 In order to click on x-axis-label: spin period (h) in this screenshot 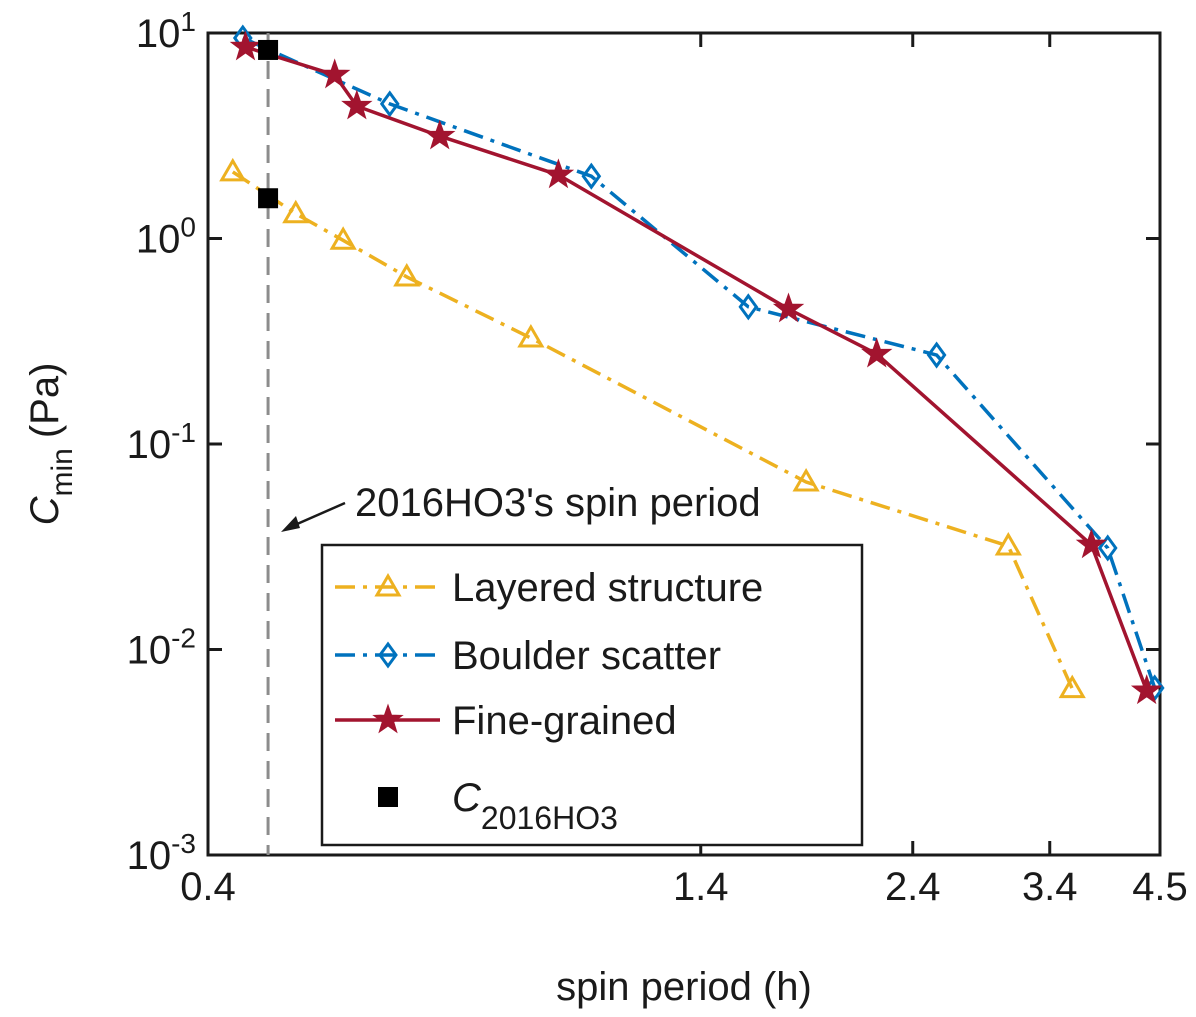, I will do `click(684, 987)`.